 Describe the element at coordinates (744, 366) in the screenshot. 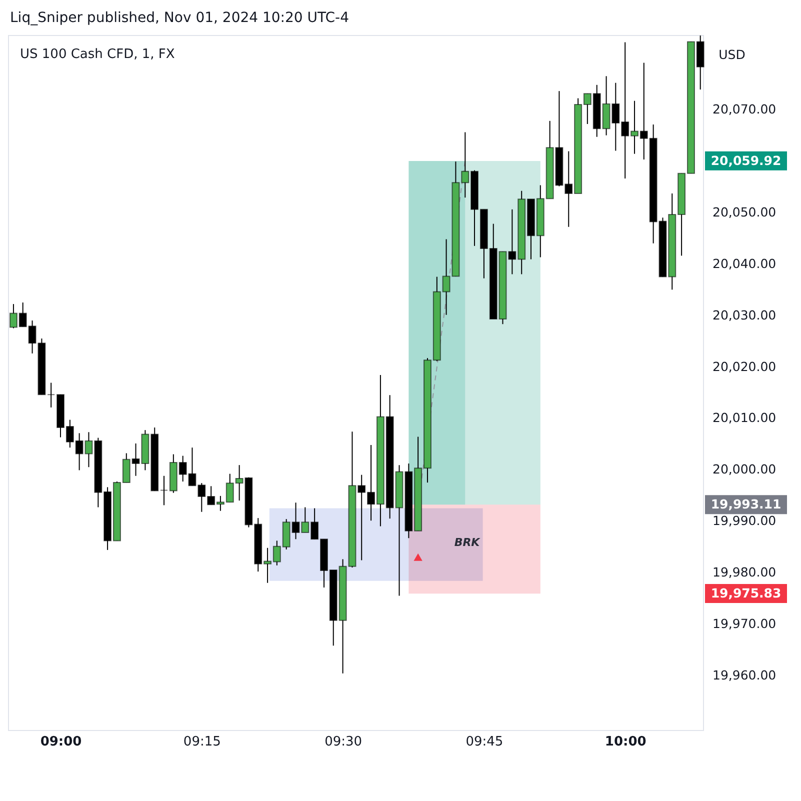

I see `y-tick-label: 20,020.00` at that location.